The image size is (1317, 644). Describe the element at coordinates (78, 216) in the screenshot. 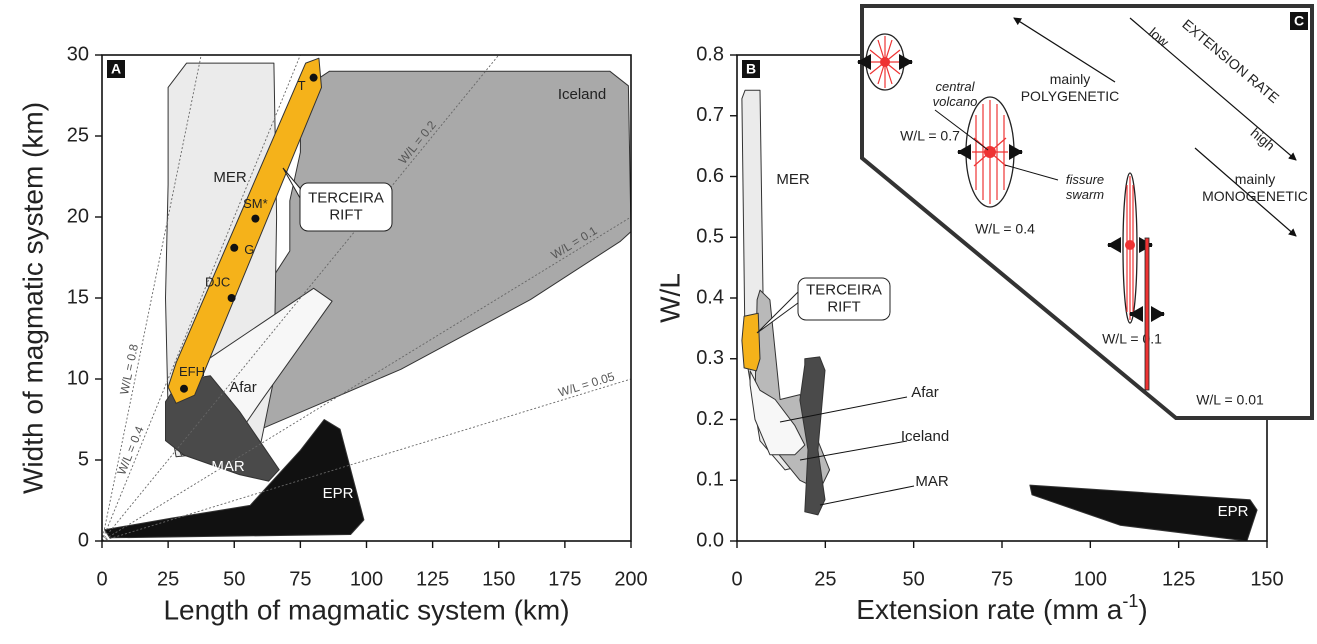

I see `y-tick-label: 20` at that location.